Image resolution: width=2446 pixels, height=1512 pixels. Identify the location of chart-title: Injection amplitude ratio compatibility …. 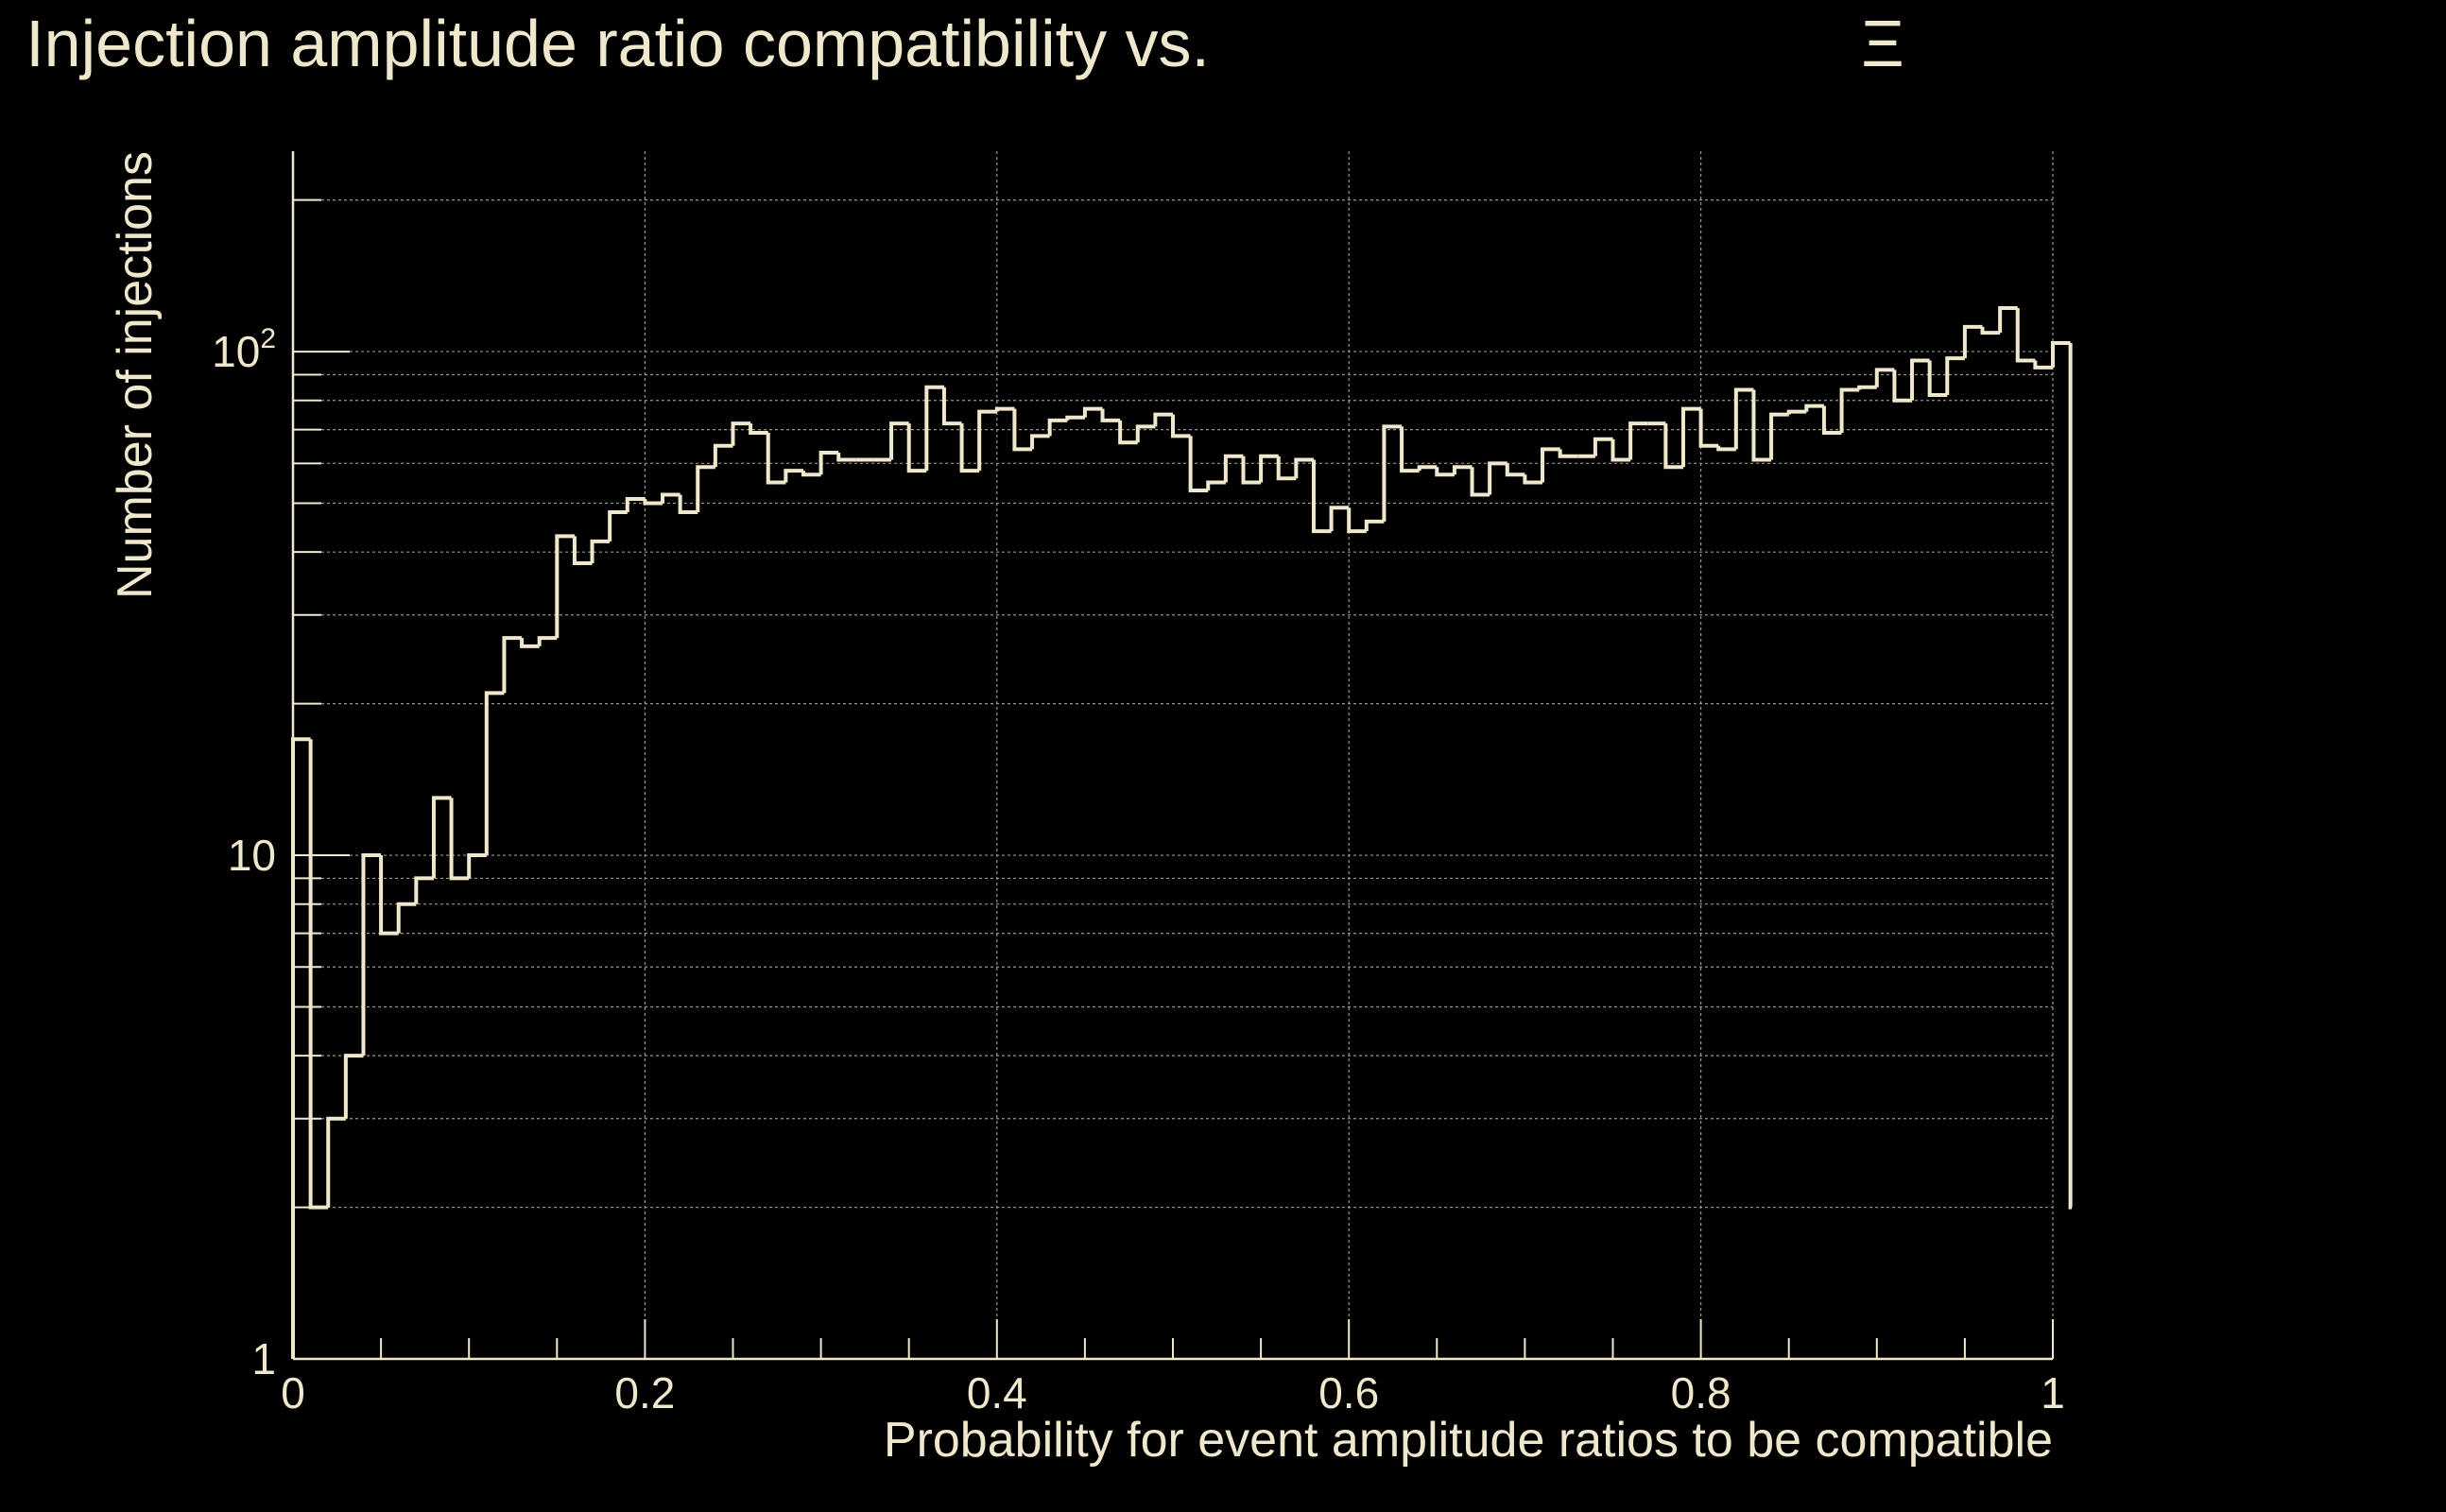
(618, 43).